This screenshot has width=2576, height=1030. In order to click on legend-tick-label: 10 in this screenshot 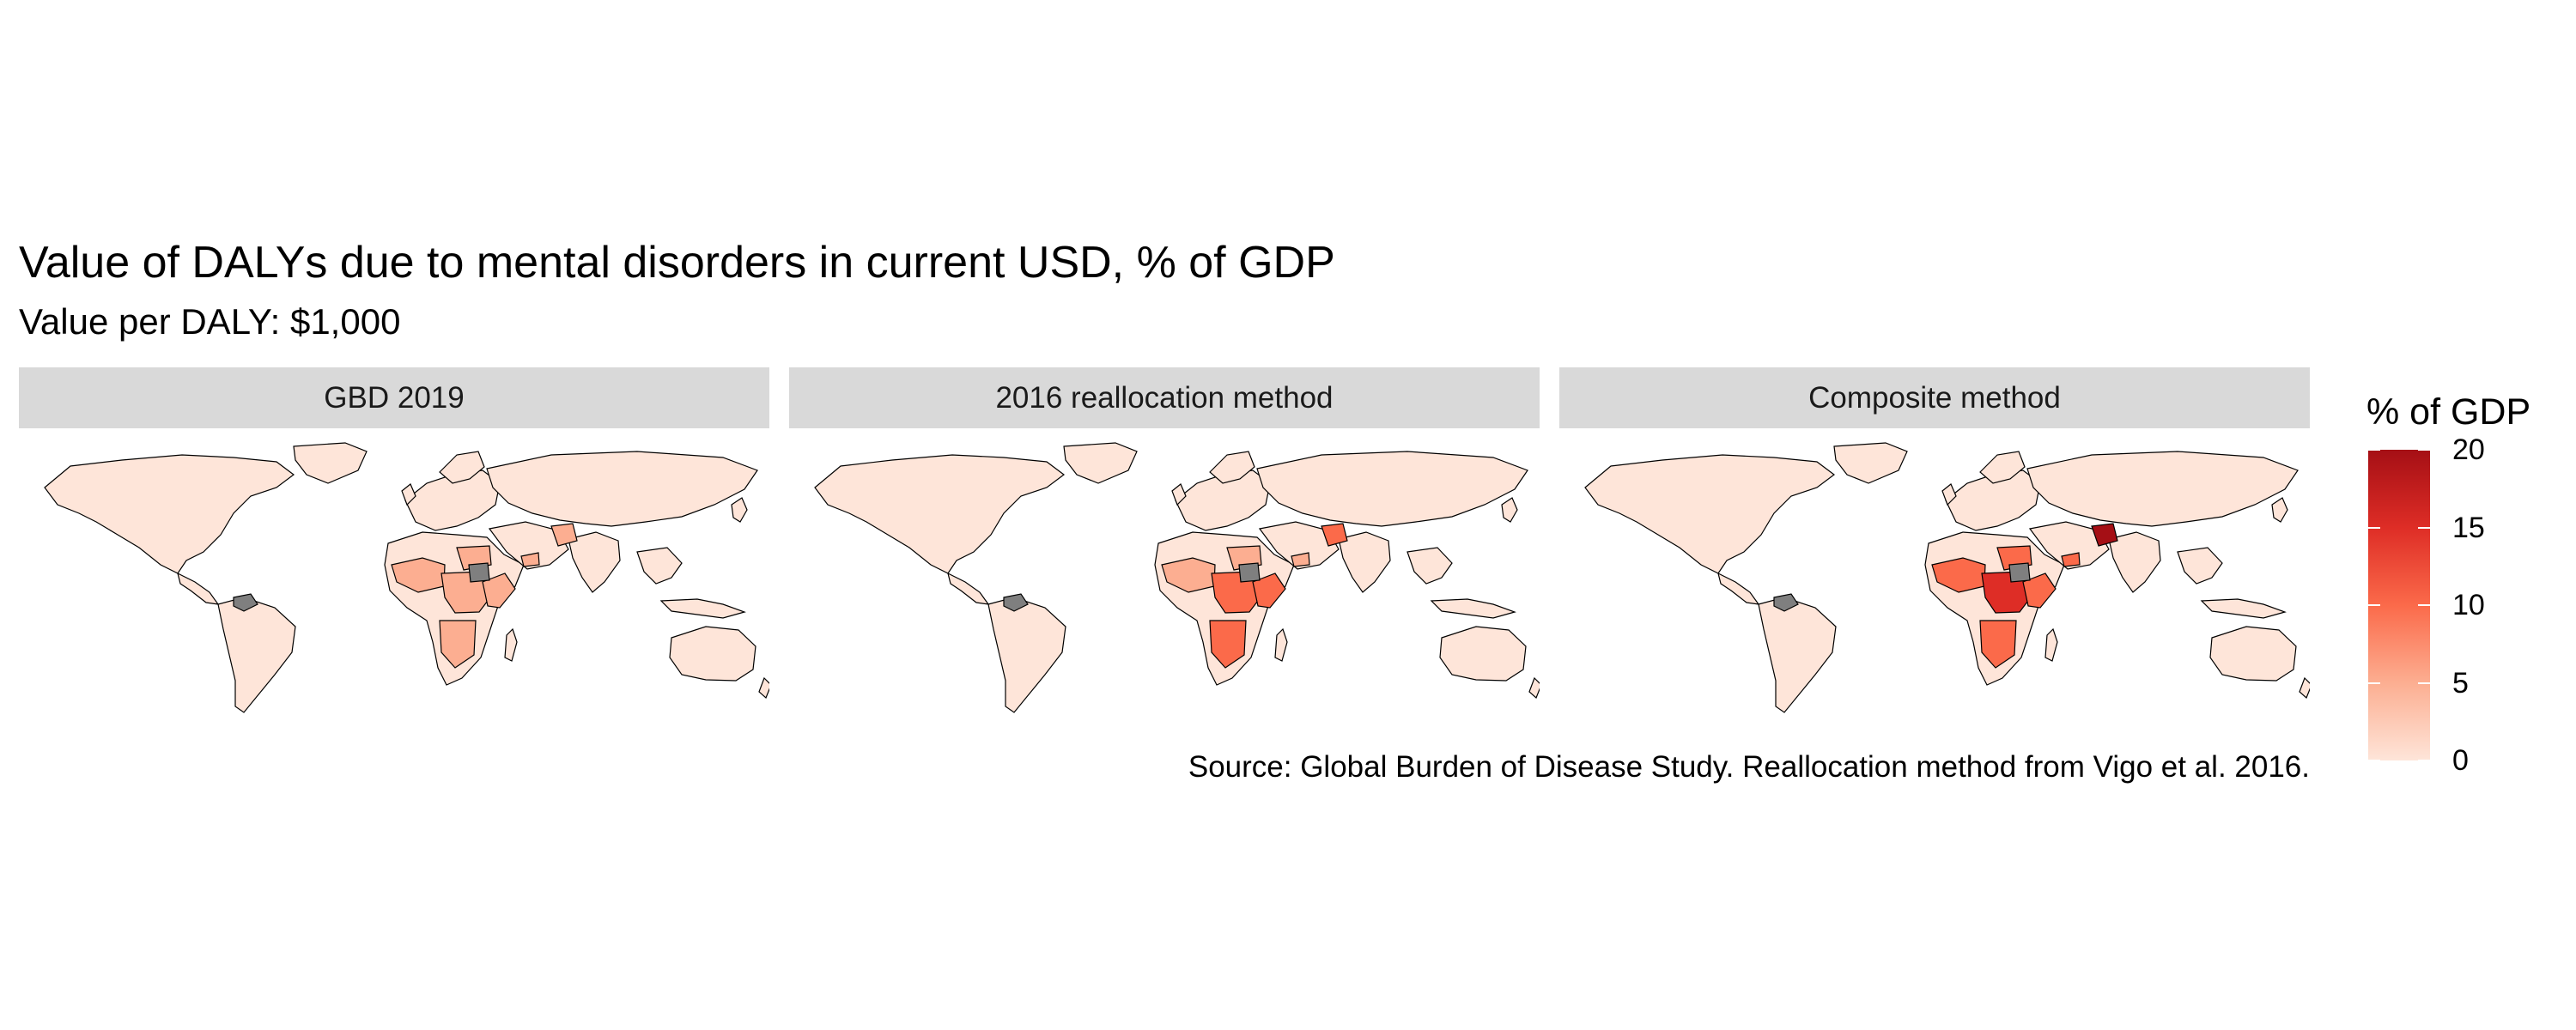, I will do `click(2468, 605)`.